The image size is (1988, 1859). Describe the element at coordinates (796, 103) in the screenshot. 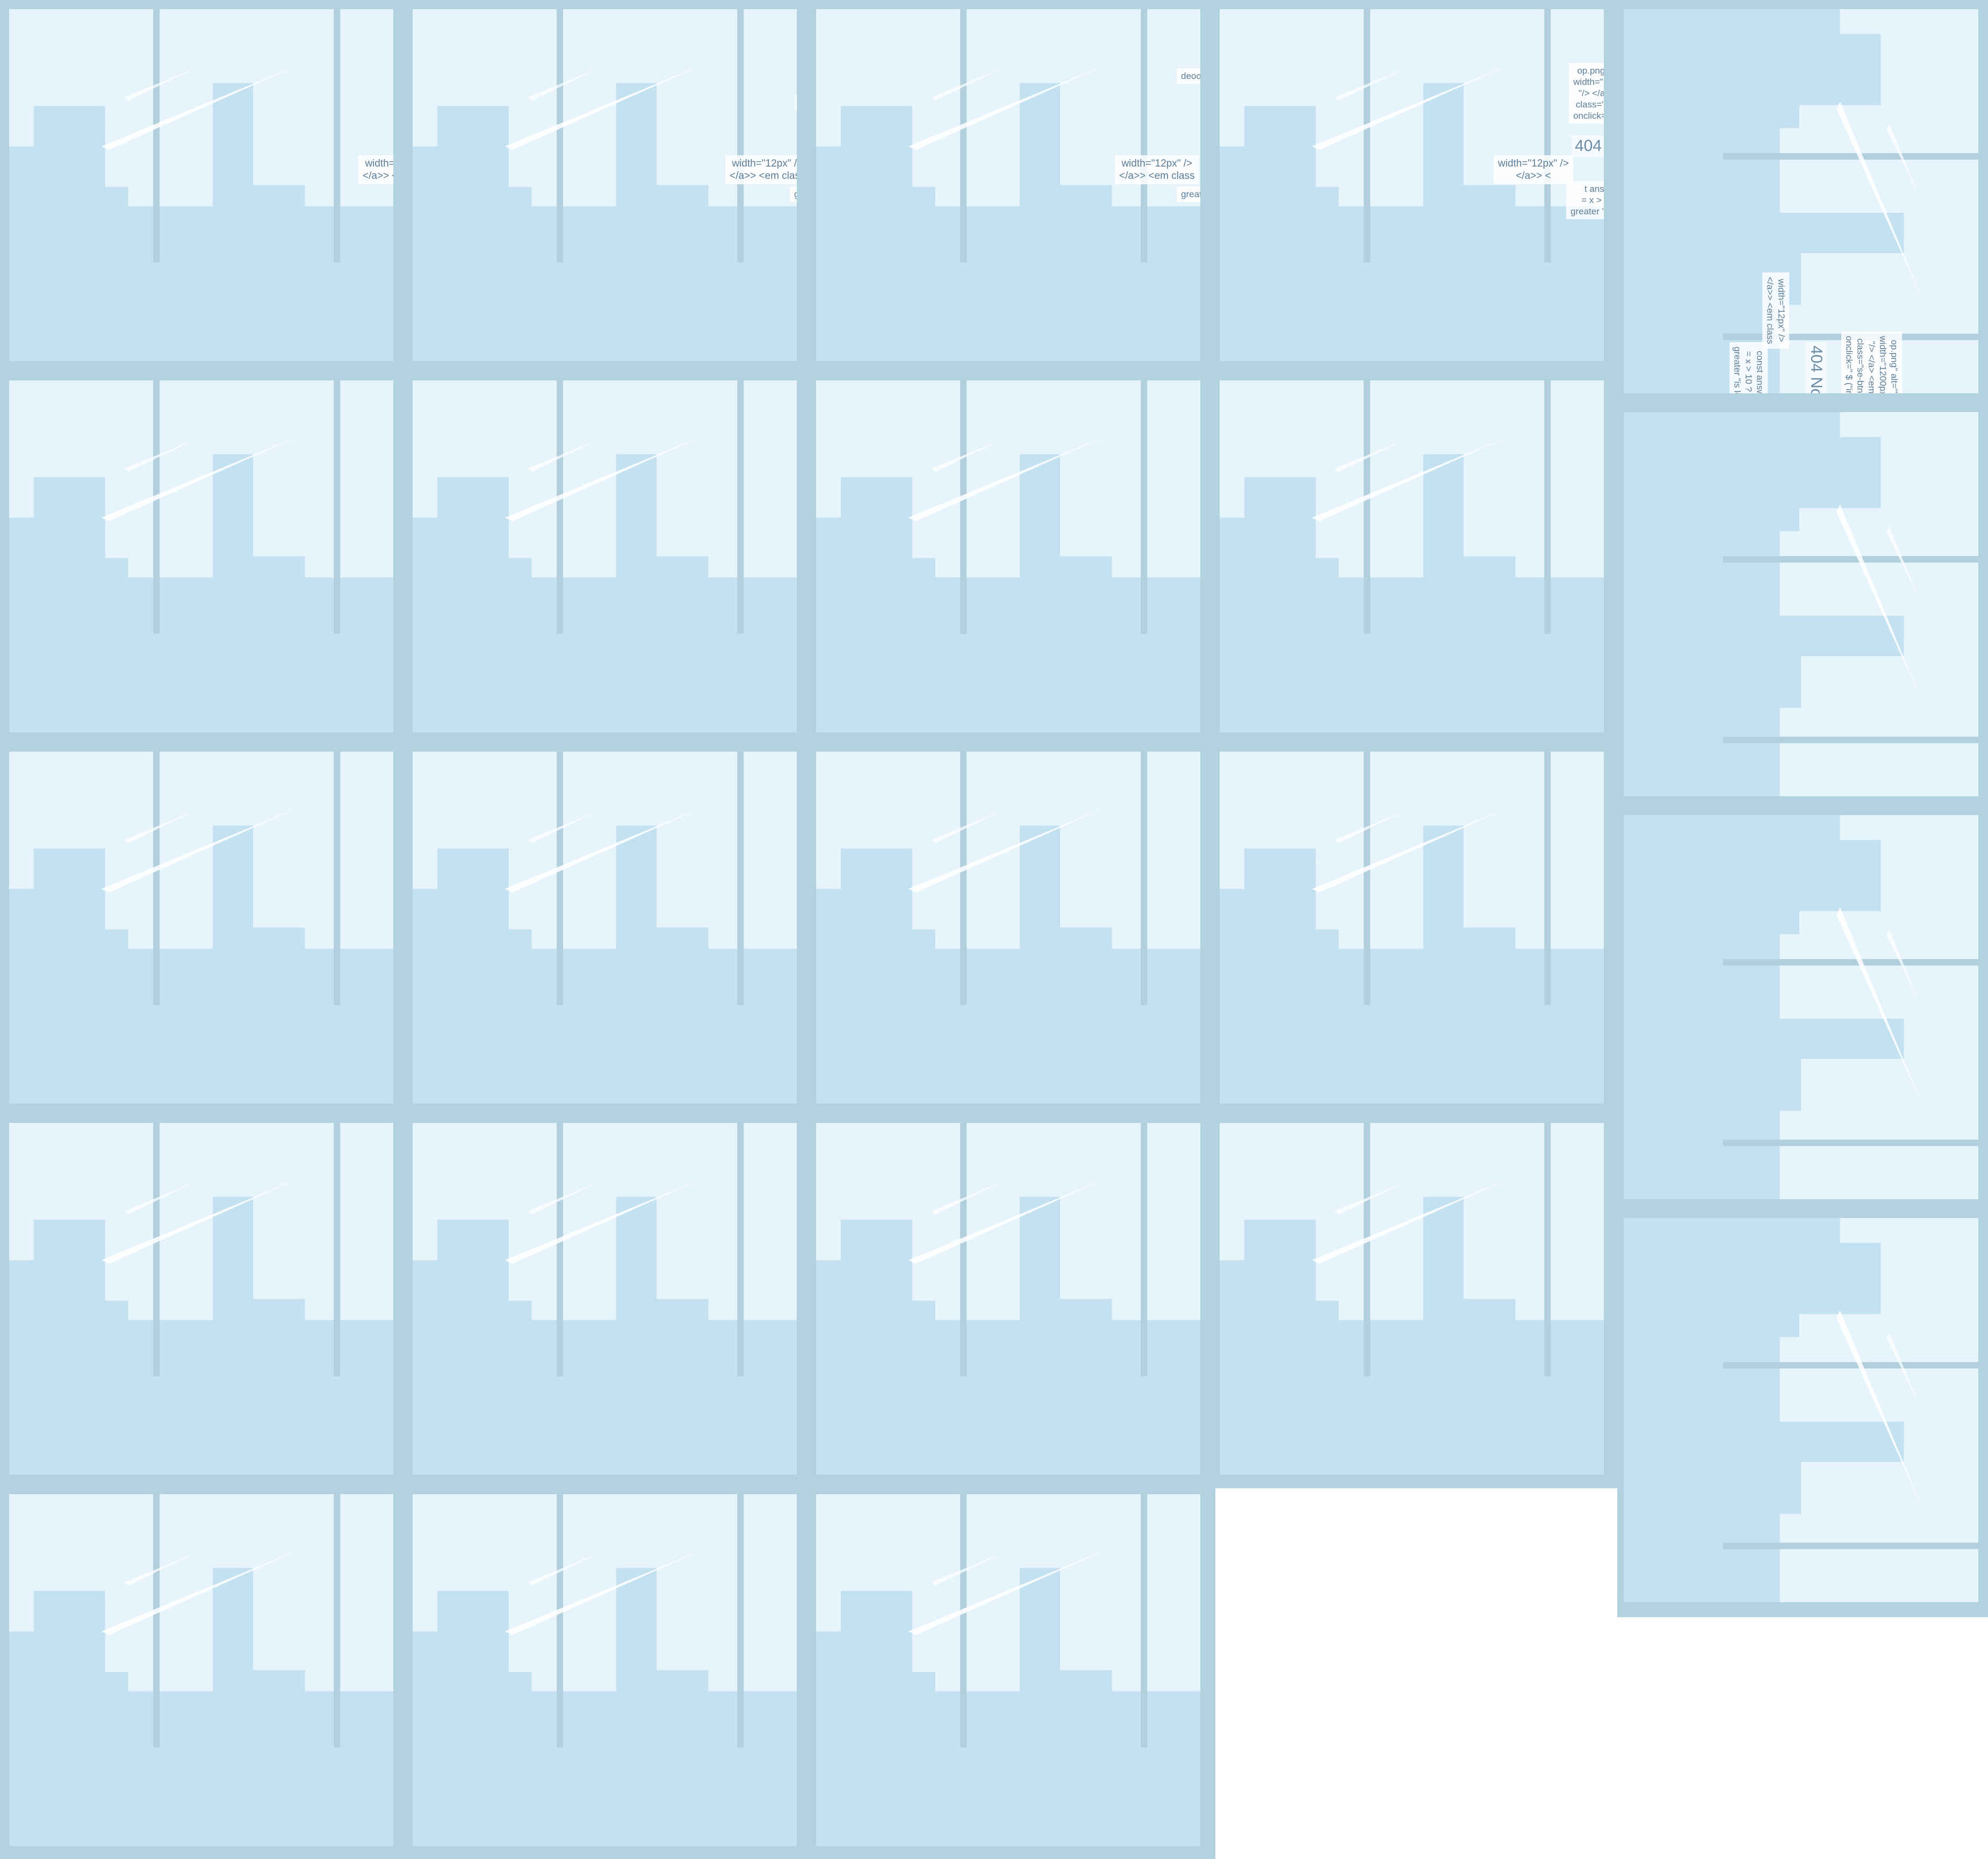

I see `code-snippet-fragment: ngt` at that location.